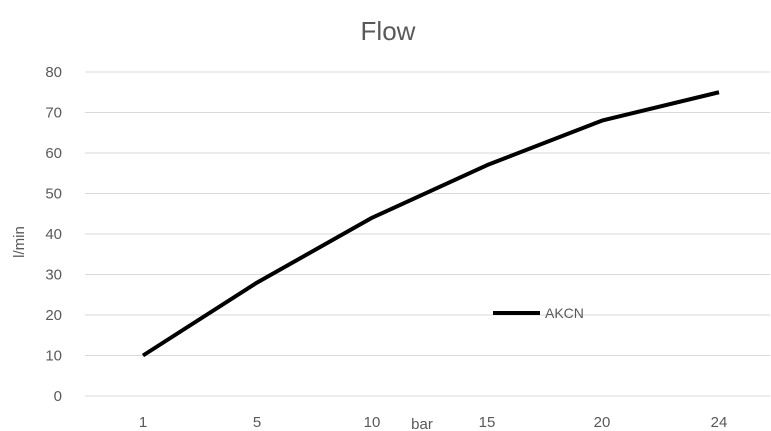 The height and width of the screenshot is (431, 771). I want to click on x-tick-label: 24, so click(719, 422).